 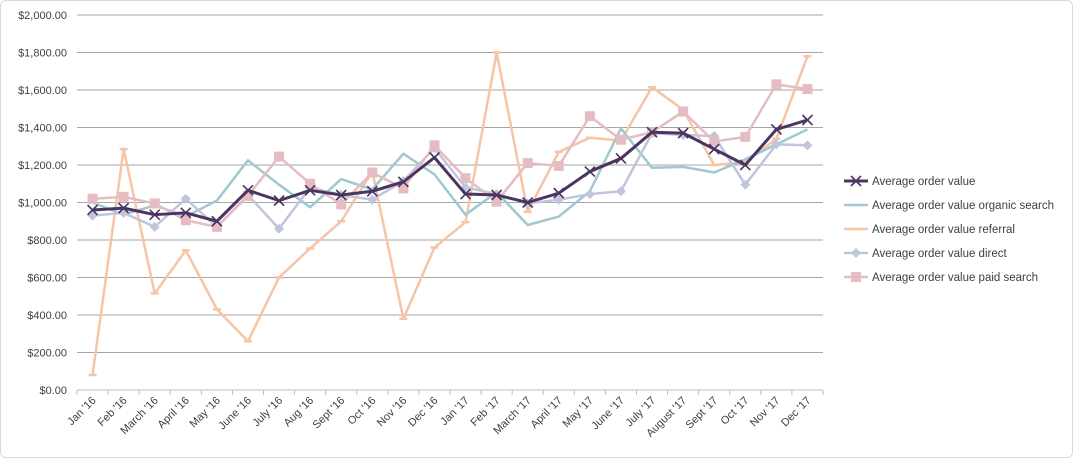 What do you see at coordinates (963, 206) in the screenshot?
I see `legend-label: Average order value organic search` at bounding box center [963, 206].